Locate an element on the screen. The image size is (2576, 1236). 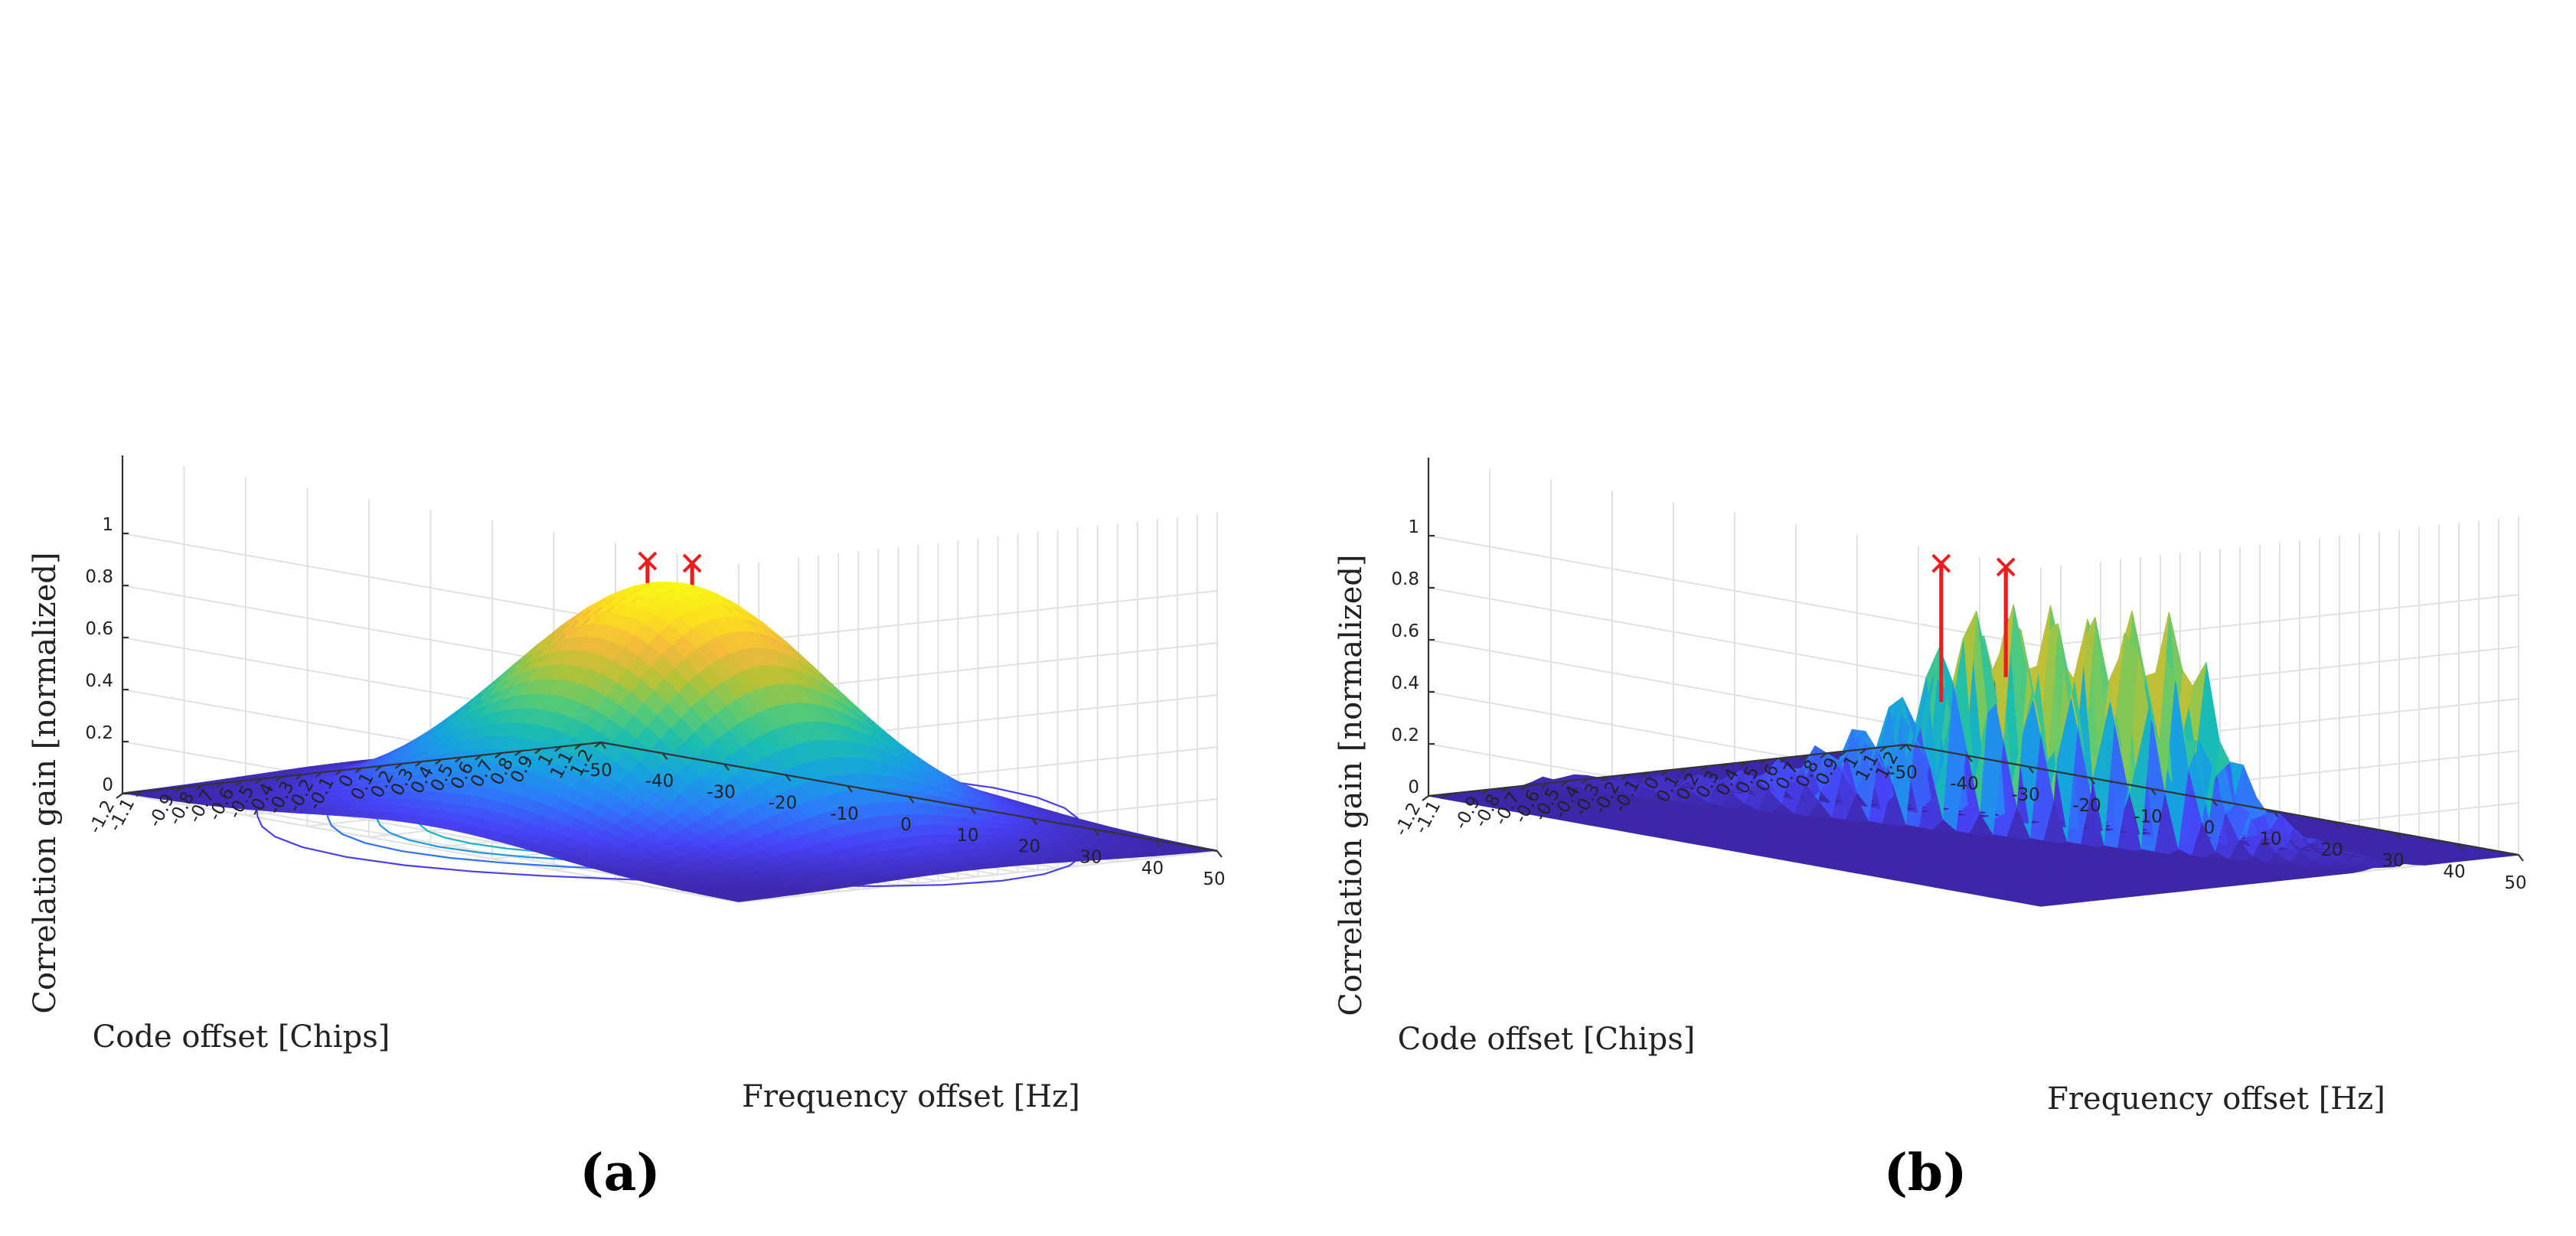
panel-label: (a) is located at coordinates (620, 1172).